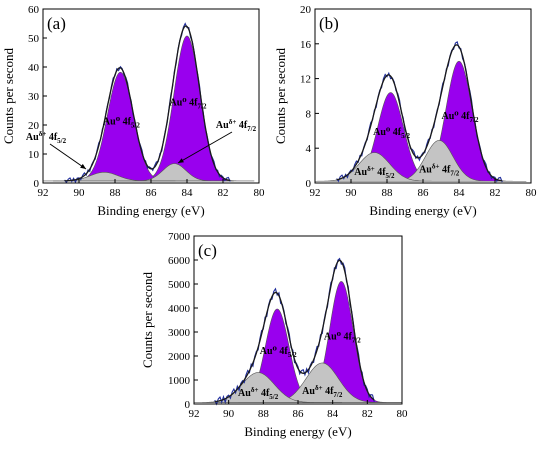 The image size is (550, 451). I want to click on panel-label: (b), so click(329, 23).